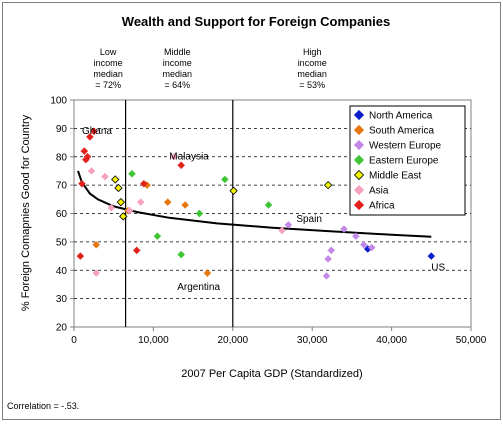  What do you see at coordinates (62, 328) in the screenshot?
I see `y-tick-label: 20` at bounding box center [62, 328].